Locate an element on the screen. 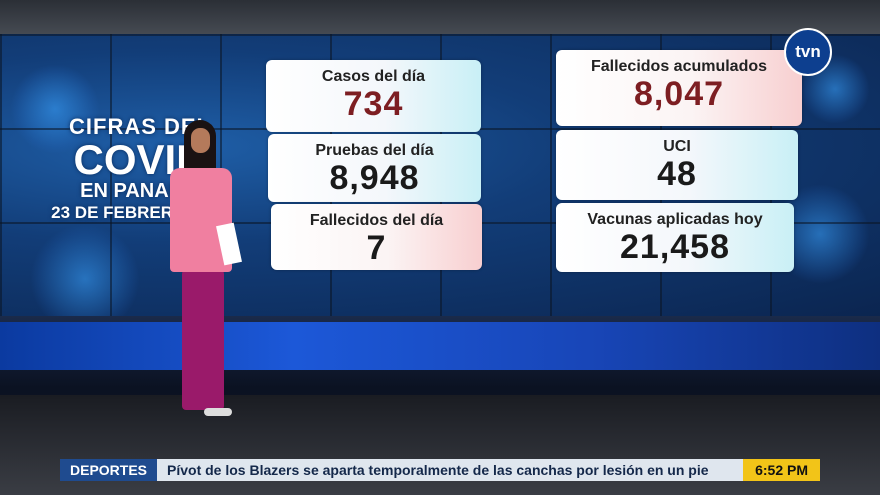 The image size is (880, 495). fallecidos-value: 7 is located at coordinates (376, 248).